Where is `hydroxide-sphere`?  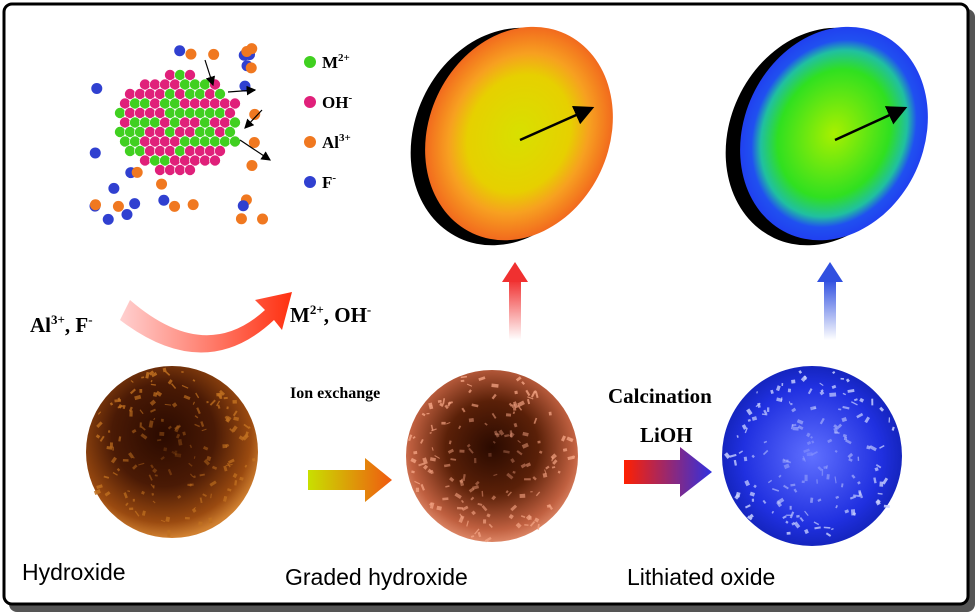
hydroxide-sphere is located at coordinates (172, 452).